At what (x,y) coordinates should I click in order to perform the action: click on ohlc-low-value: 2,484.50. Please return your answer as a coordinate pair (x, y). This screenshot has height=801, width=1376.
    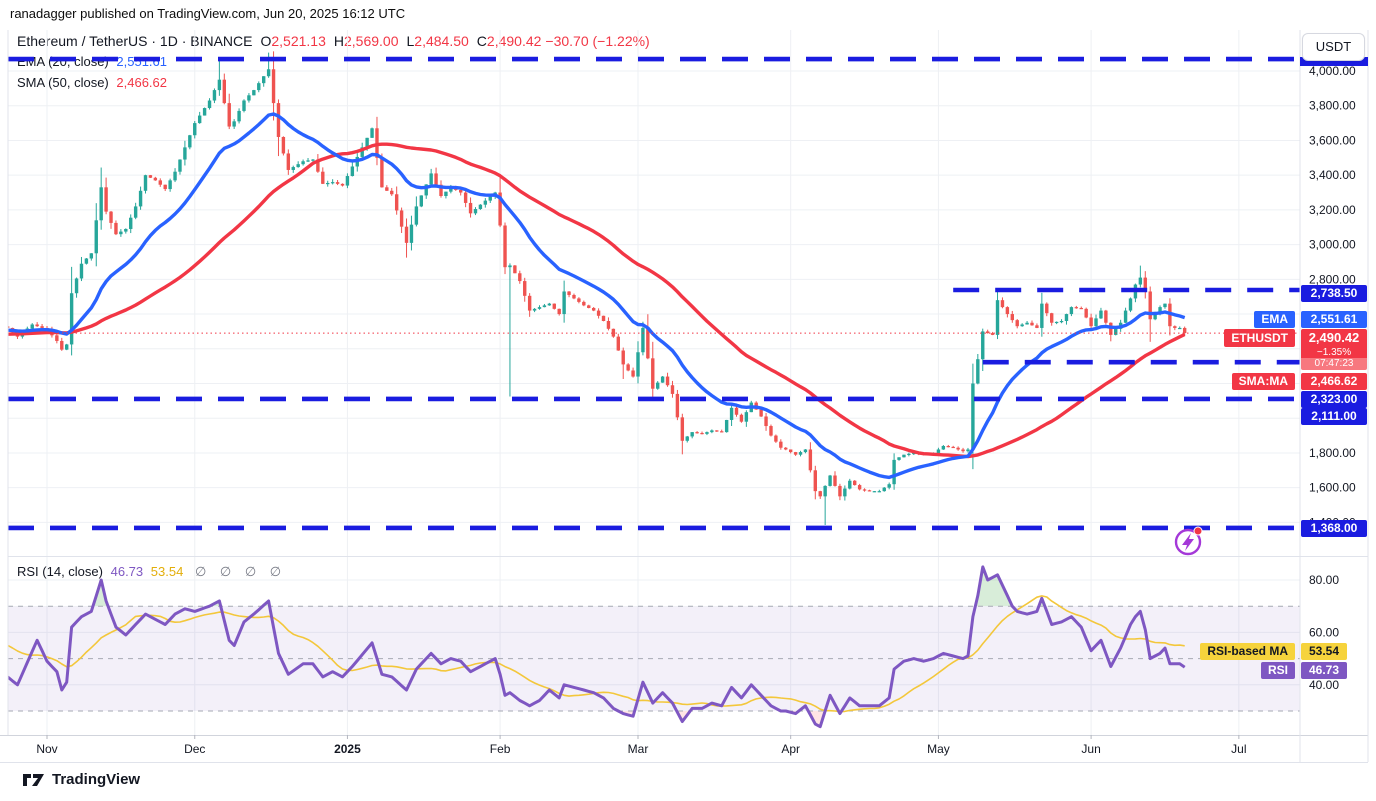
    Looking at the image, I should click on (441, 41).